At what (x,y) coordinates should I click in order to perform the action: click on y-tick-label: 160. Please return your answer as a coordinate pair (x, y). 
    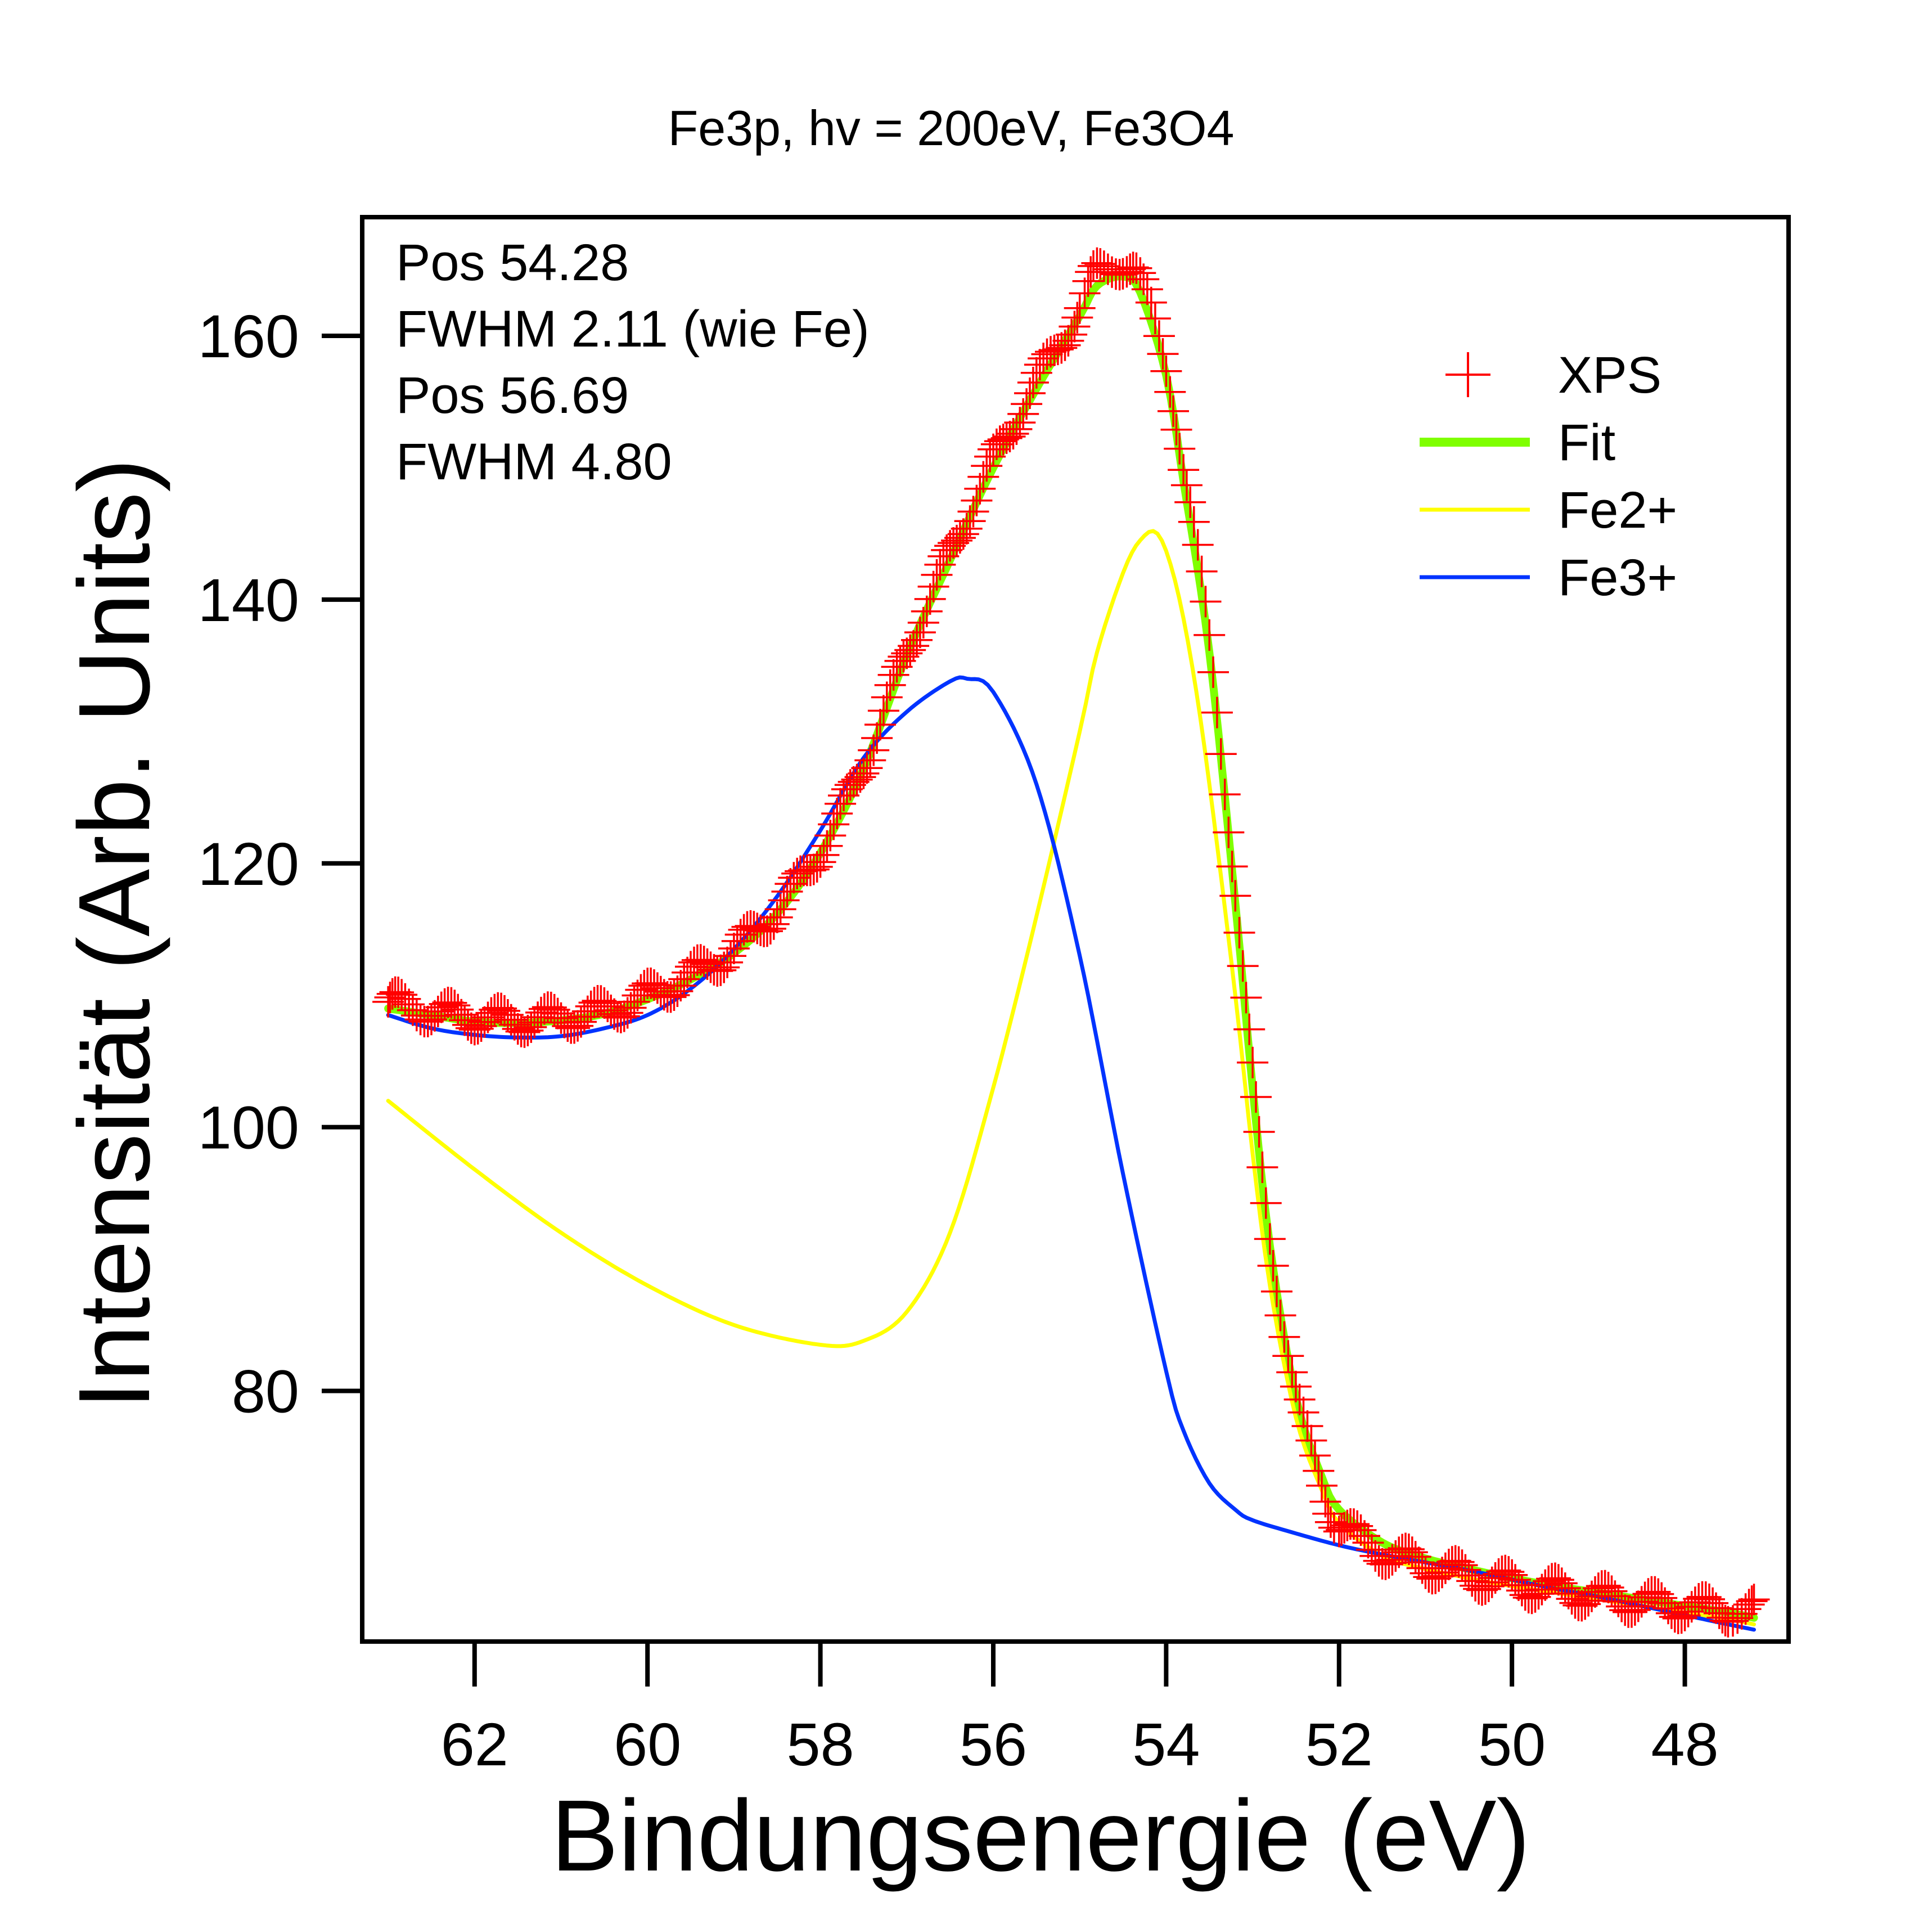
    Looking at the image, I should click on (249, 336).